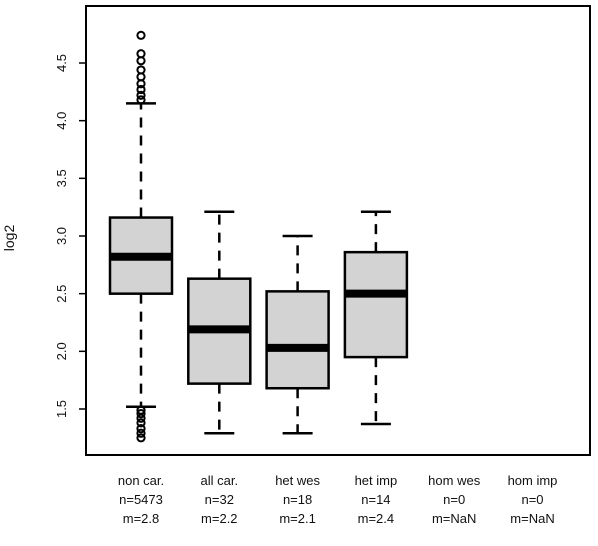 This screenshot has height=546, width=598. Describe the element at coordinates (141, 499) in the screenshot. I see `category-n-label: n=5473` at that location.